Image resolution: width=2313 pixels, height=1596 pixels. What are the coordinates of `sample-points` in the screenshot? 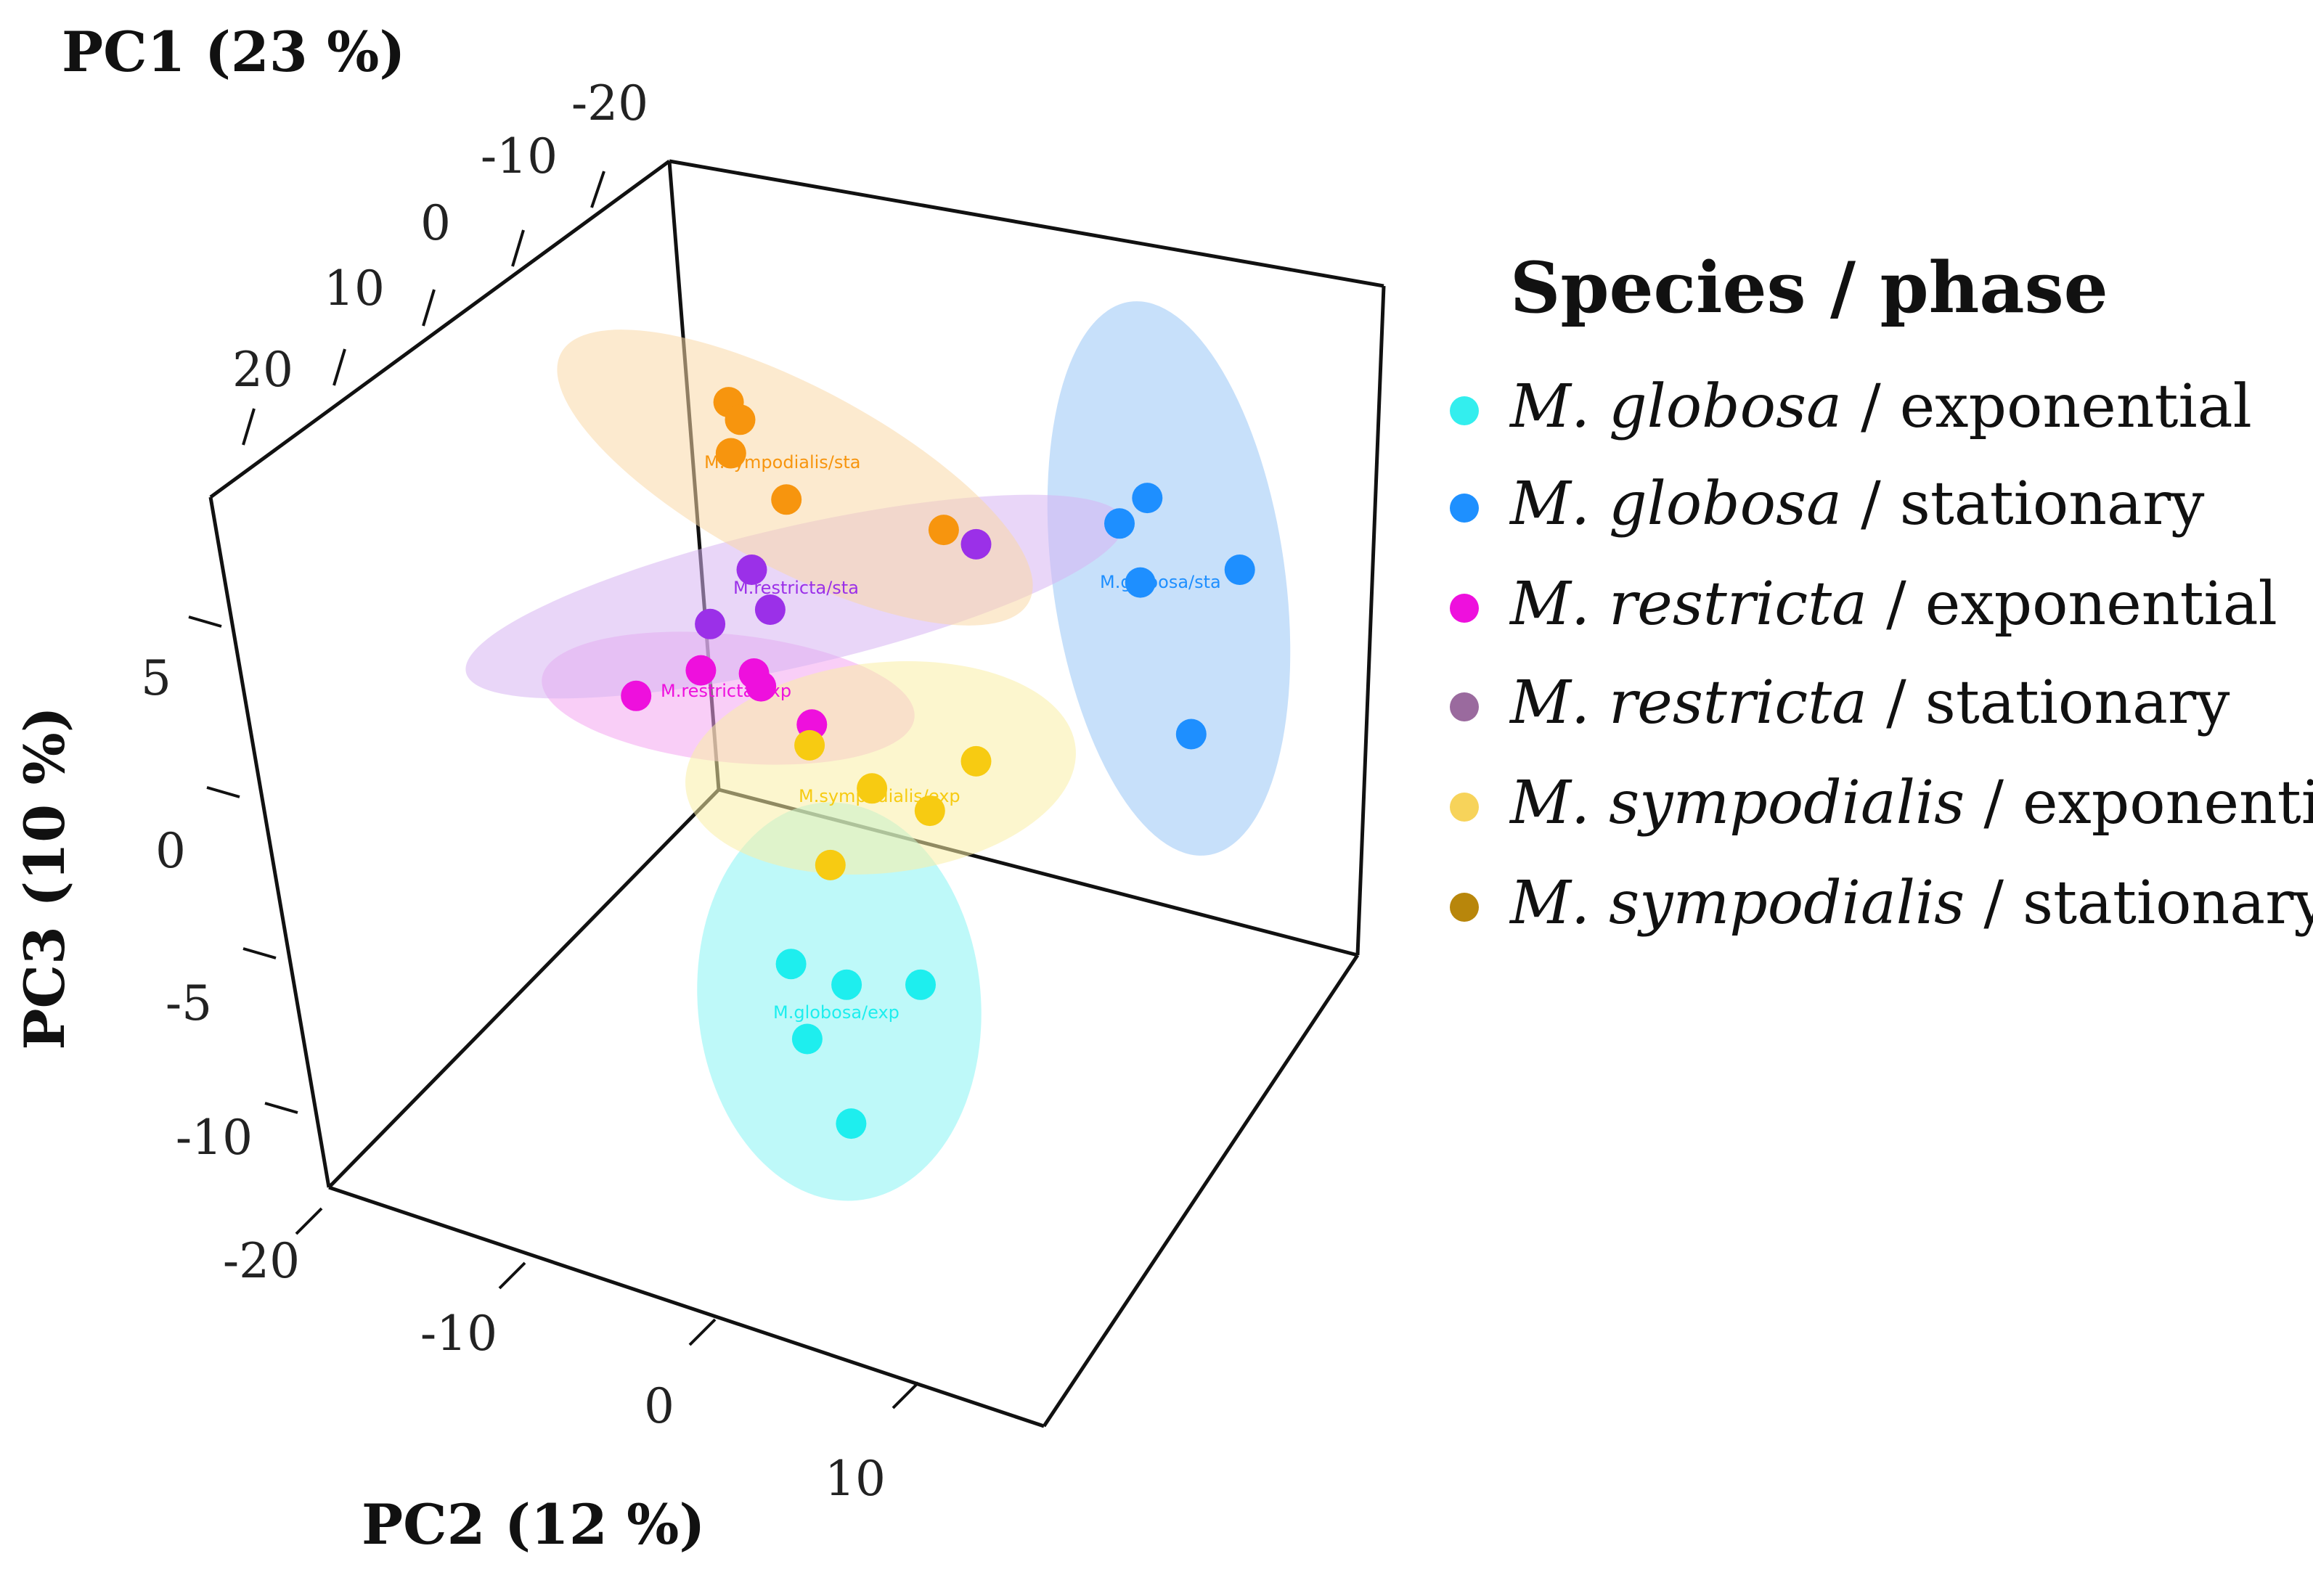 It's located at (938, 763).